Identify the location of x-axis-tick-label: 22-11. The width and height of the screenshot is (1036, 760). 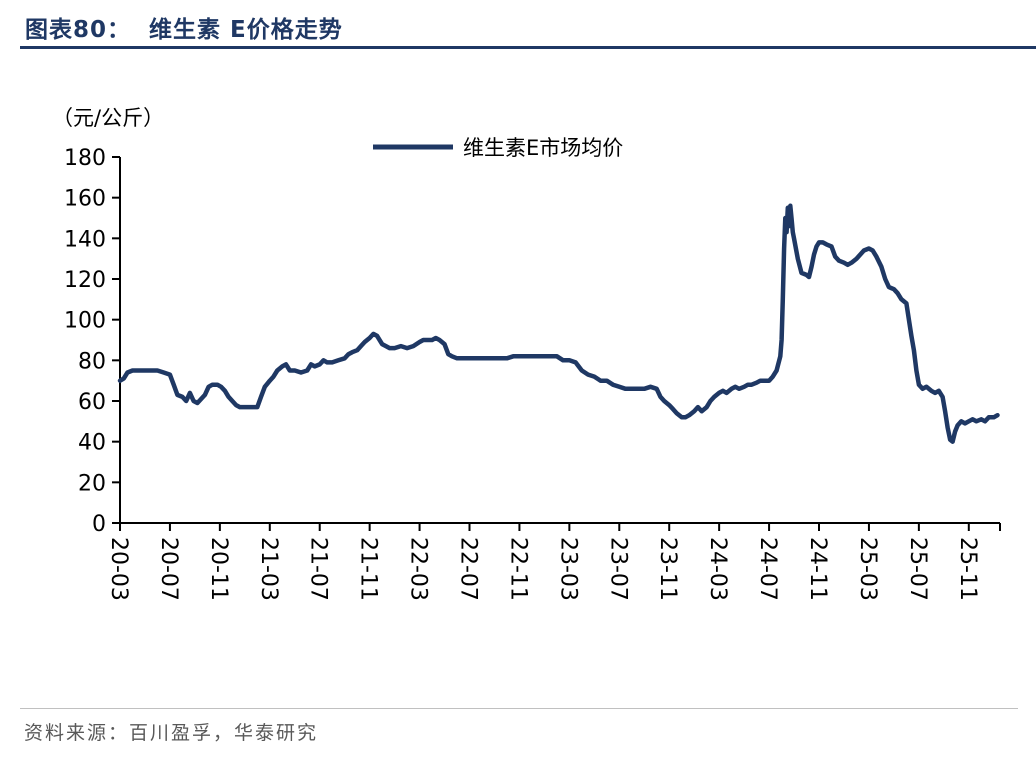
(517, 569).